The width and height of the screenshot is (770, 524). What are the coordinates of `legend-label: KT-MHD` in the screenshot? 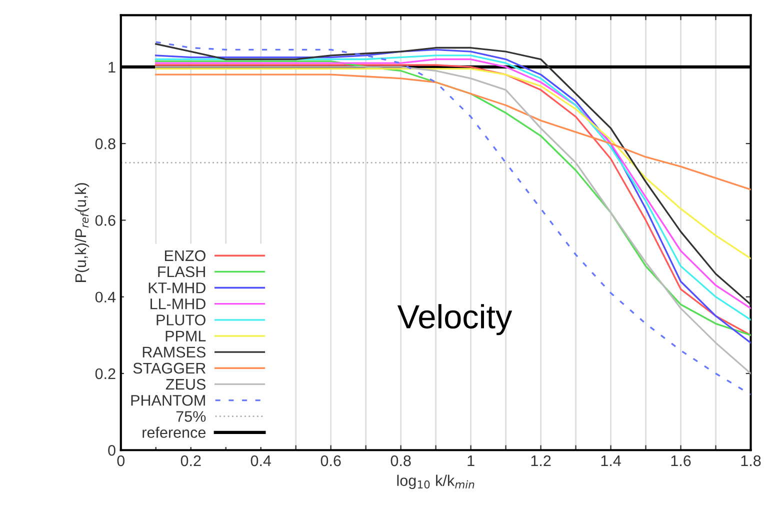 It's located at (177, 288).